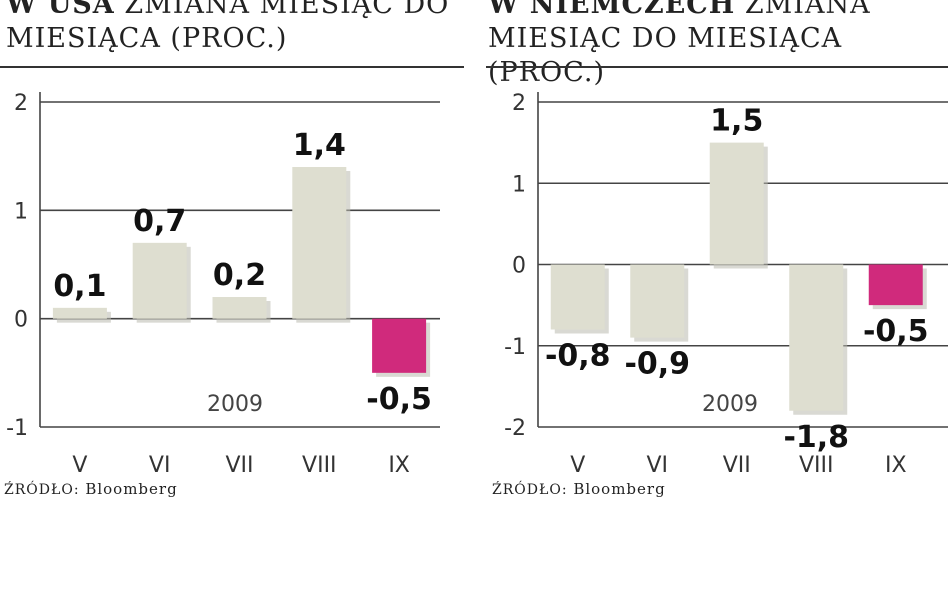 This screenshot has height=593, width=948. Describe the element at coordinates (515, 428) in the screenshot. I see `y-tick-label: -2` at that location.